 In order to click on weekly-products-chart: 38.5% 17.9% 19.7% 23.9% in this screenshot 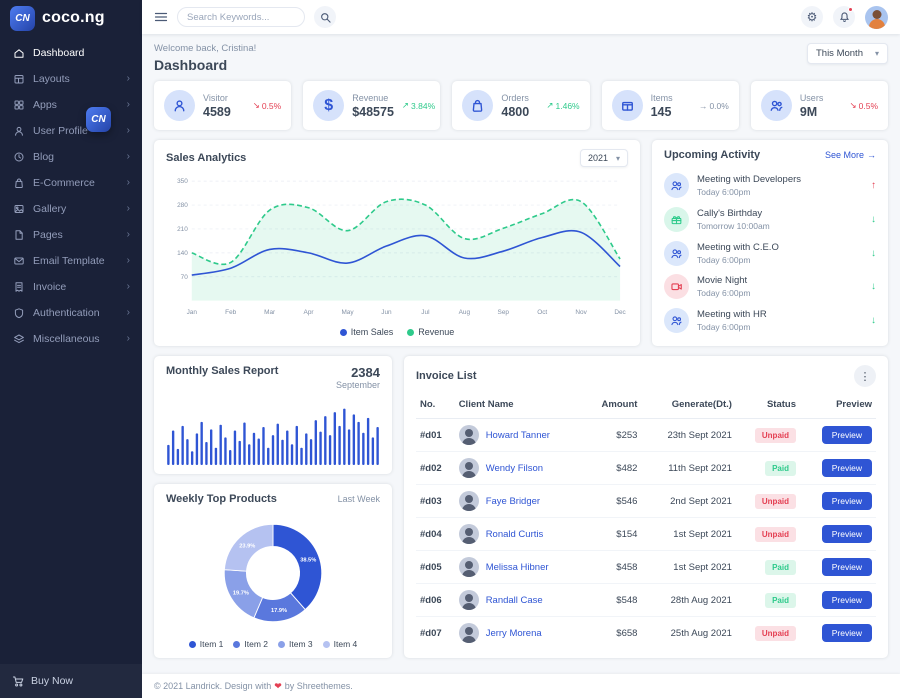, I will do `click(273, 573)`.